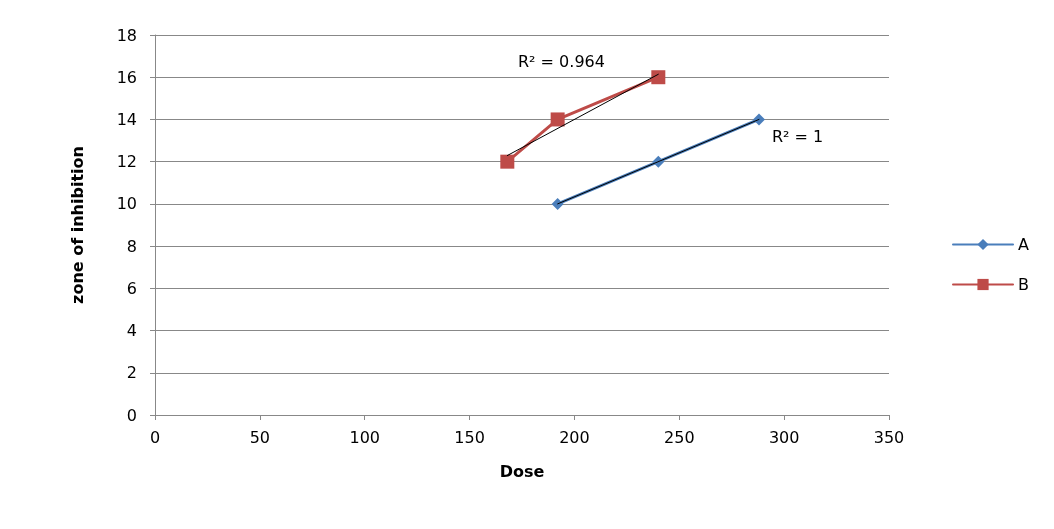  Describe the element at coordinates (1024, 284) in the screenshot. I see `legend-label: B` at that location.